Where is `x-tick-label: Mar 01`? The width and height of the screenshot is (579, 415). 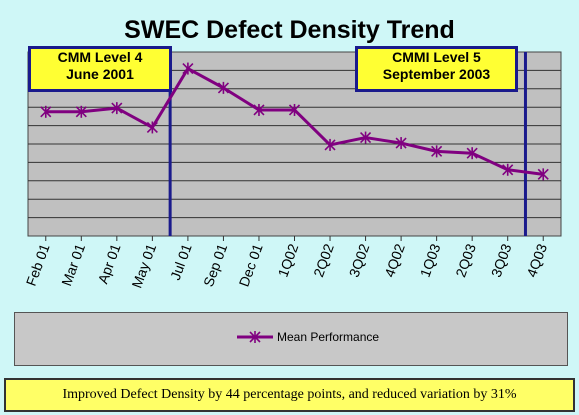 x-tick-label: Mar 01 is located at coordinates (73, 264).